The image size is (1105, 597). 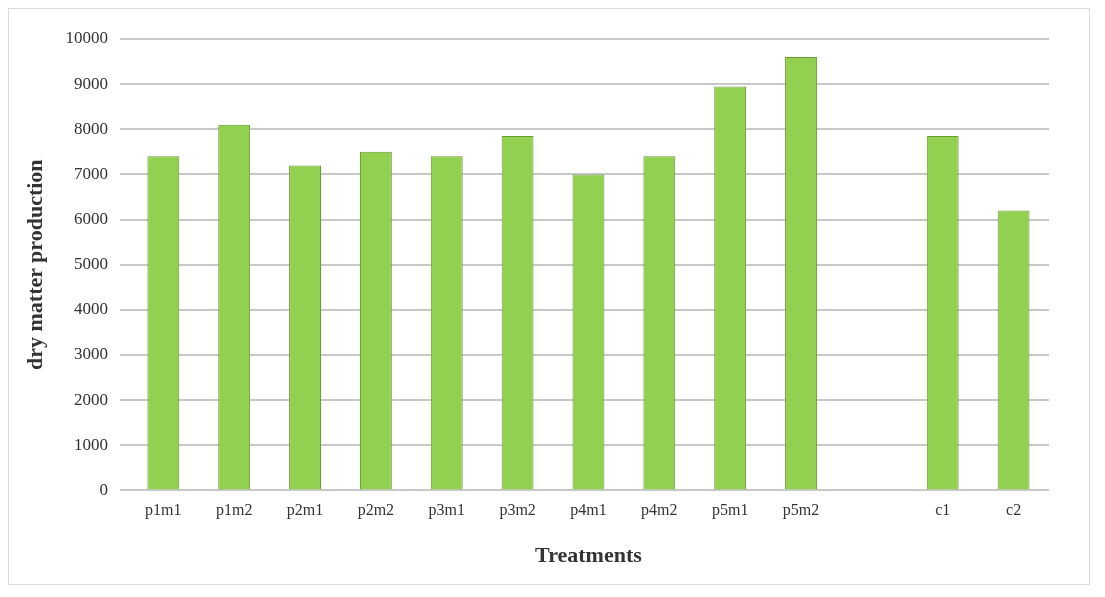 I want to click on x-tick-label: p1m2, so click(x=234, y=510).